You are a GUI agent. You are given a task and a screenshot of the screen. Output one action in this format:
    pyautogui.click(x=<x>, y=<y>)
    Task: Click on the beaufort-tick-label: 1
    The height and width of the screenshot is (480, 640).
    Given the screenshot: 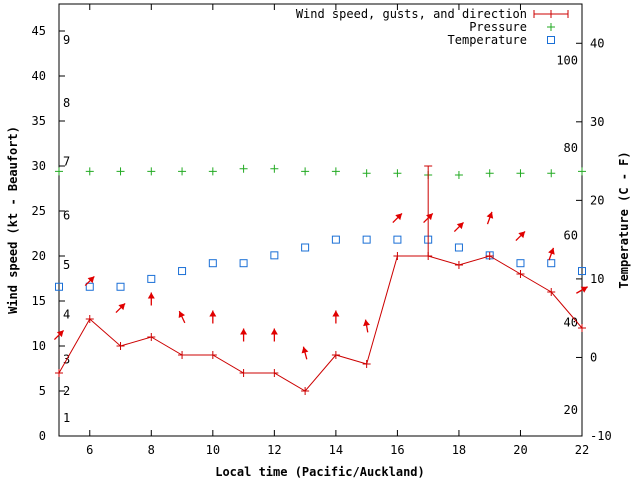 What is the action you would take?
    pyautogui.click(x=66, y=418)
    